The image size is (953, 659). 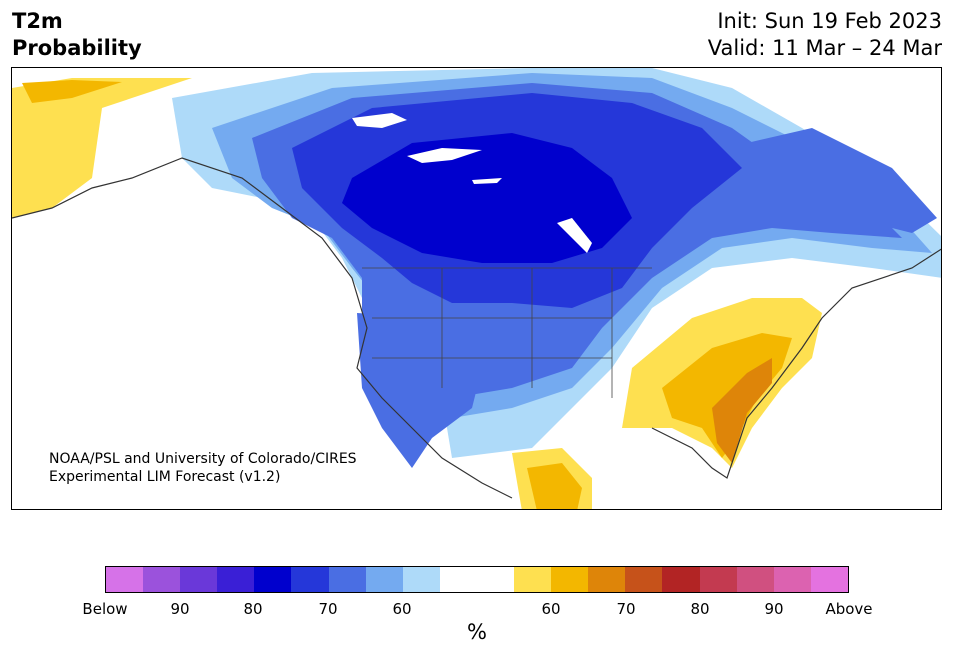 I want to click on region-above-alaska, so click(x=102, y=148).